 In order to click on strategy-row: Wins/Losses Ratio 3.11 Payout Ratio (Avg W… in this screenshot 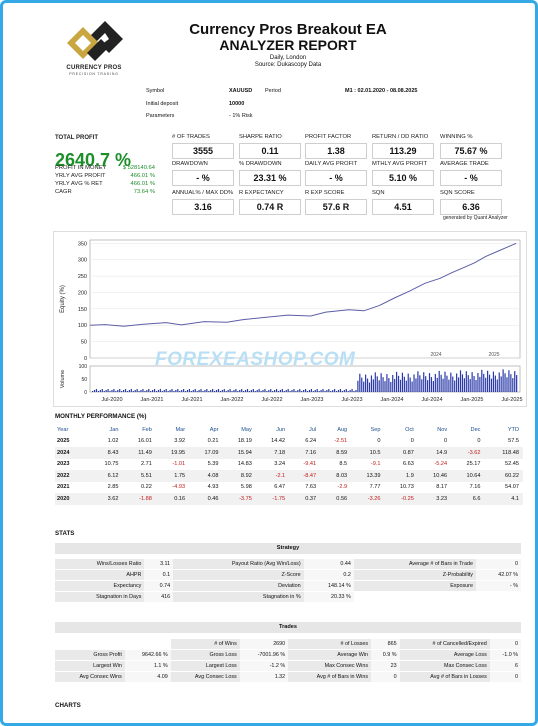, I will do `click(288, 564)`.